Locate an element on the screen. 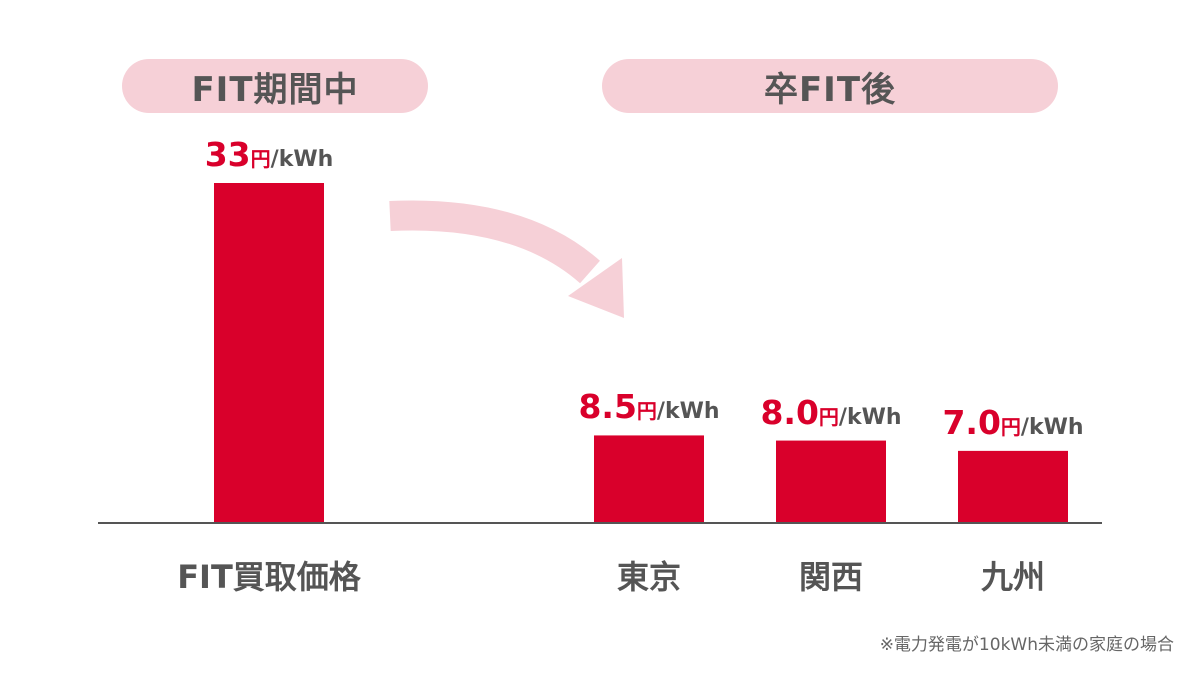 The width and height of the screenshot is (1200, 675). group-pill-post-fit: 卒FIT後 is located at coordinates (830, 86).